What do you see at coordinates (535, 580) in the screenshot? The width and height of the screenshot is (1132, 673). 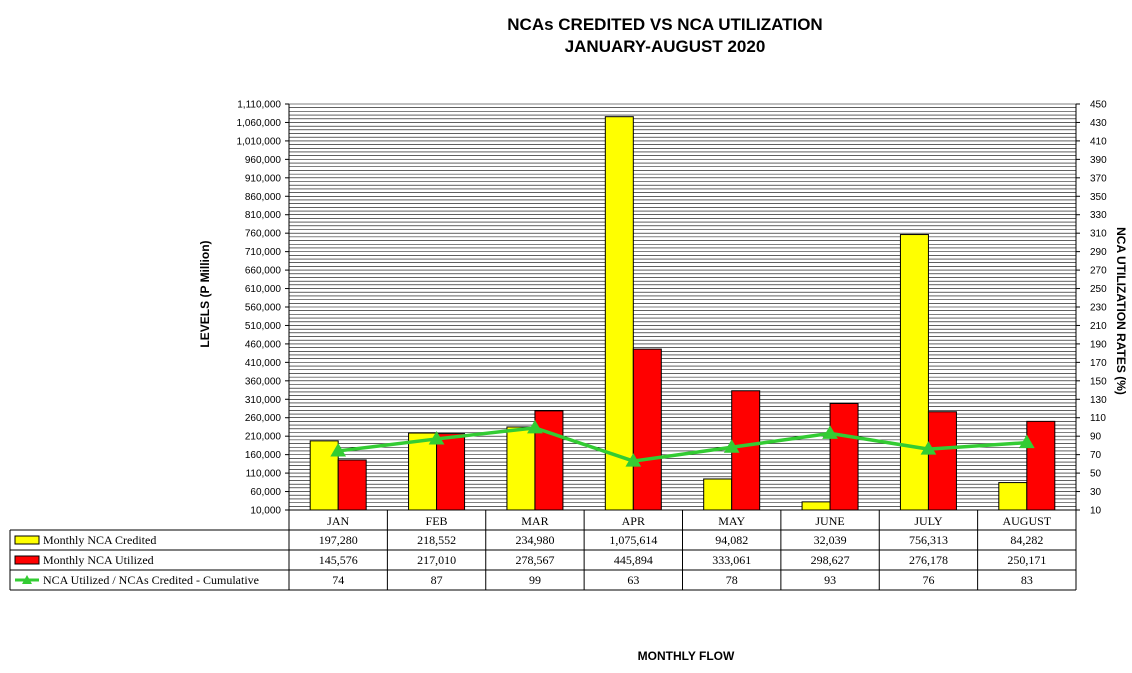 I see `data-label: 99` at bounding box center [535, 580].